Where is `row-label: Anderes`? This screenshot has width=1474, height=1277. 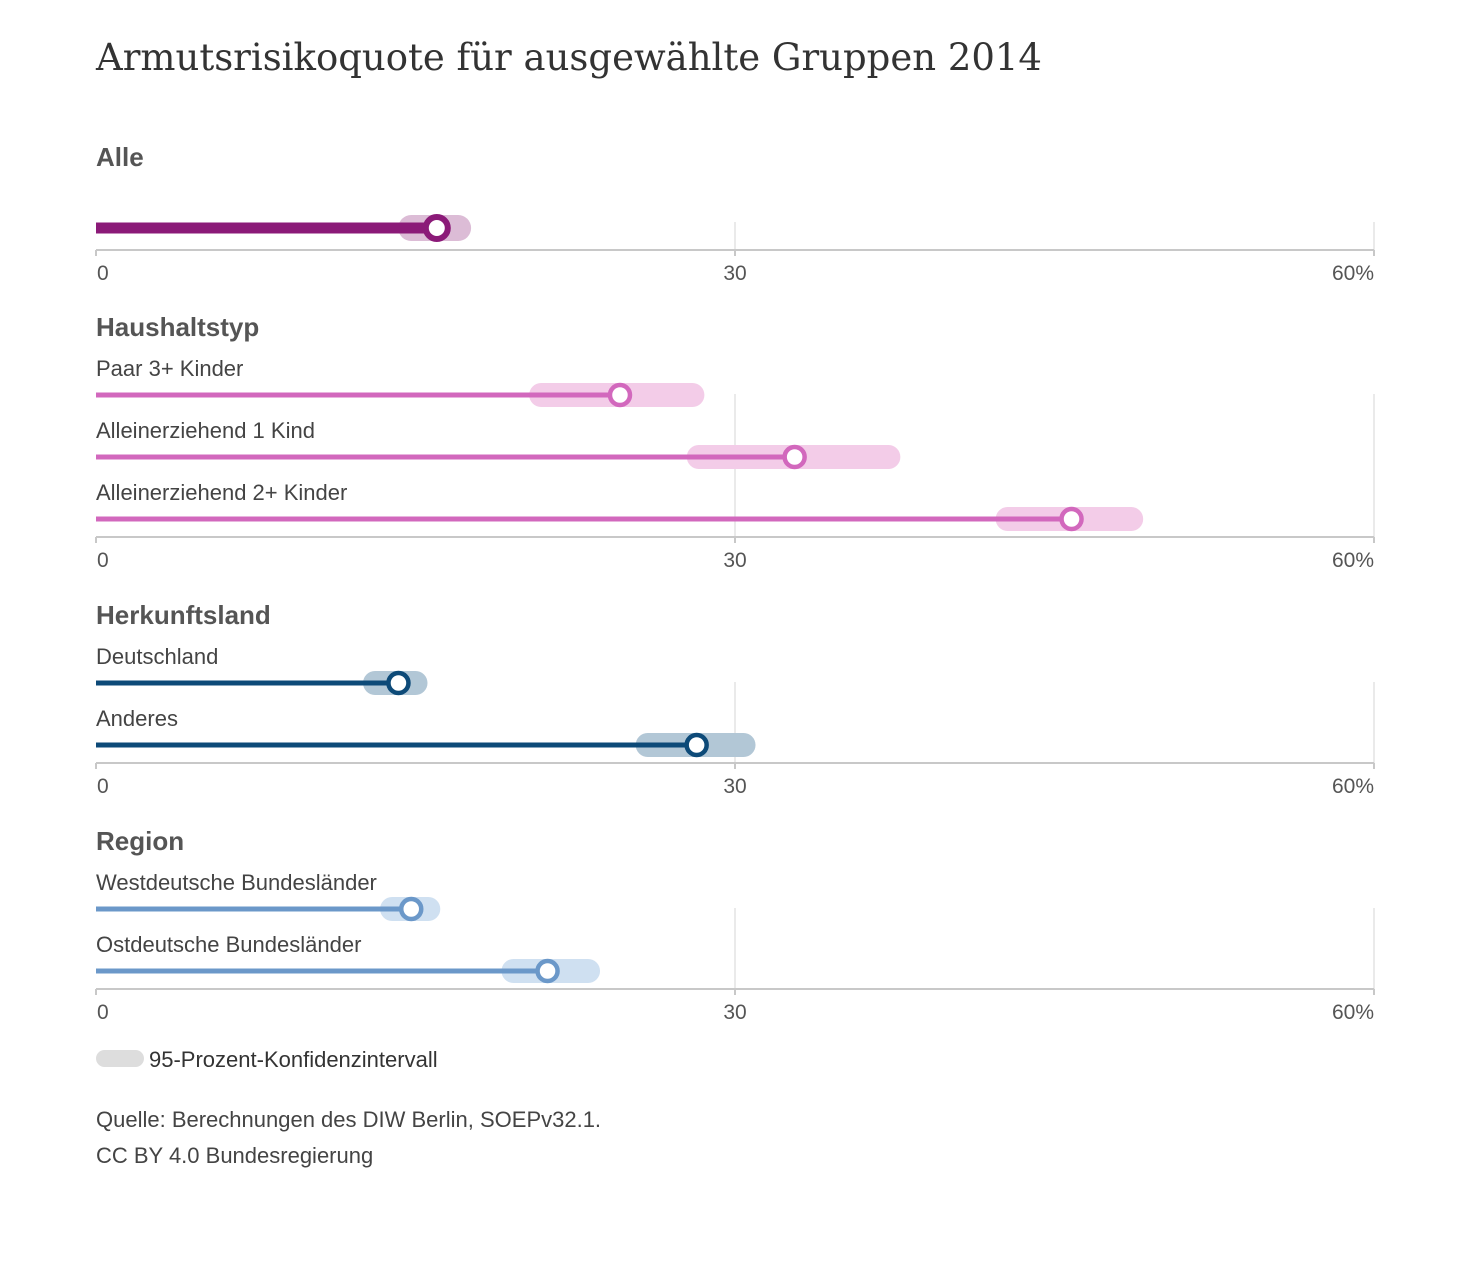
row-label: Anderes is located at coordinates (137, 718).